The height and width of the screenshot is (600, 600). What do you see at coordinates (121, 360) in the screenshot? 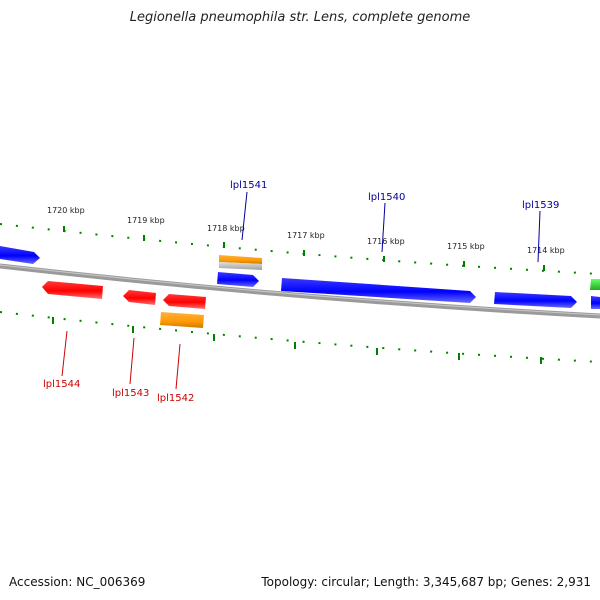
I see `reverse-label-leaders` at bounding box center [121, 360].